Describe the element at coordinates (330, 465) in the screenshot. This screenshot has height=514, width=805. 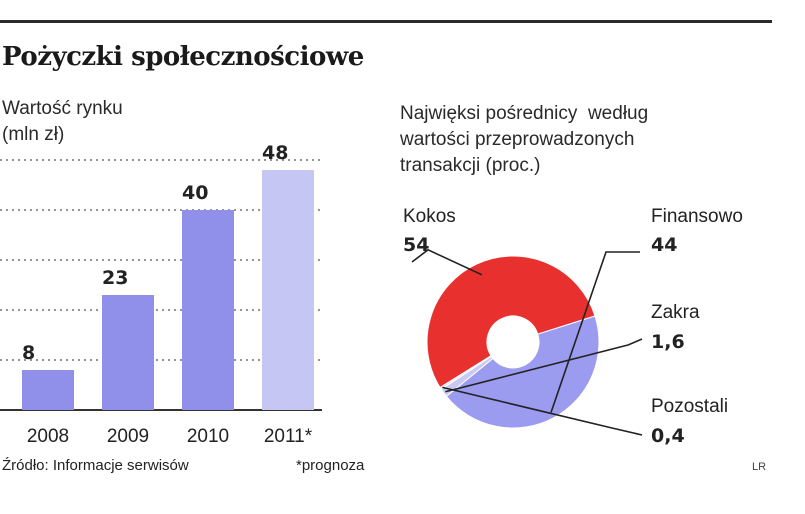
I see `forecast-note: *prognoza` at that location.